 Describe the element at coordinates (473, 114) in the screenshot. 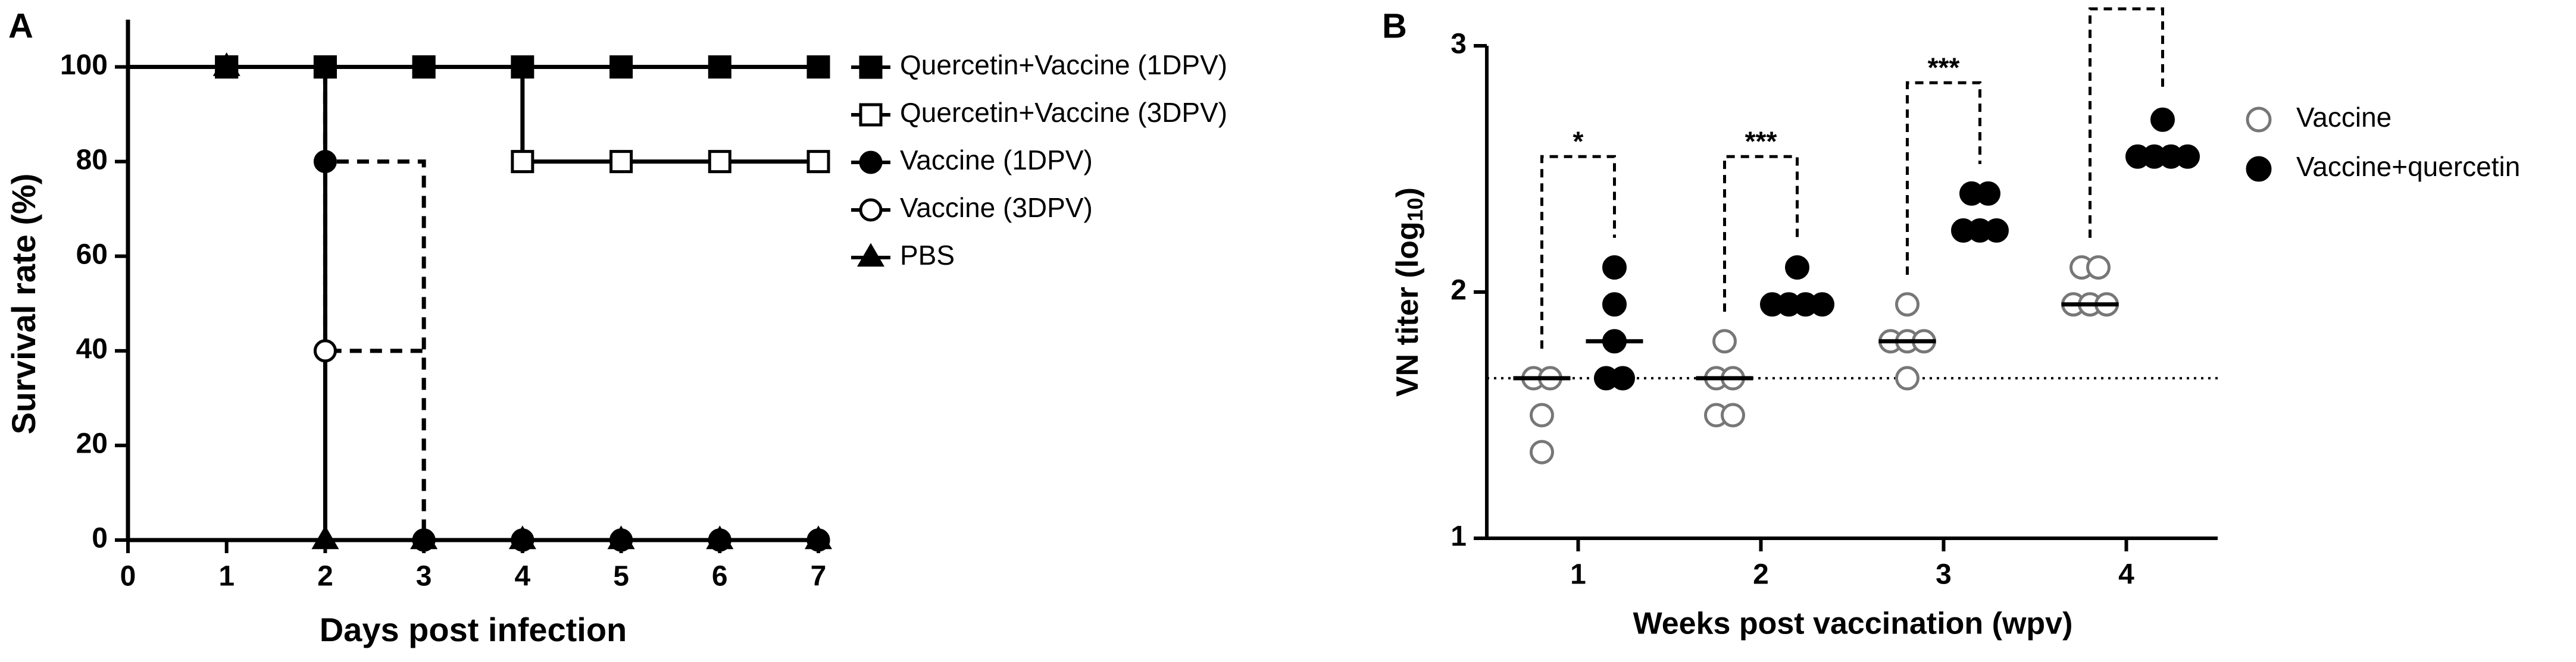

I see `survival-line` at that location.